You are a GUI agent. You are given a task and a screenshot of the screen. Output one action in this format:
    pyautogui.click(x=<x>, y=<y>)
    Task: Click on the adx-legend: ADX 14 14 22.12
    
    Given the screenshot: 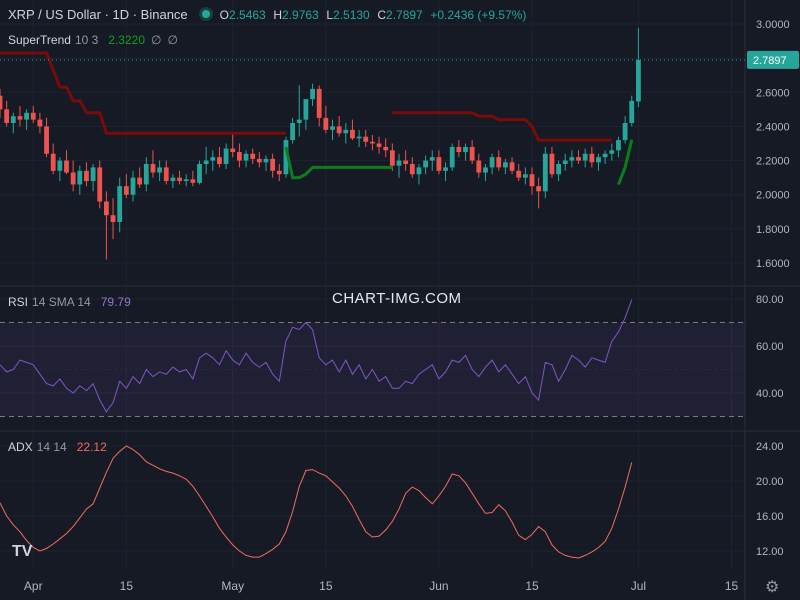 What is the action you would take?
    pyautogui.click(x=57, y=447)
    